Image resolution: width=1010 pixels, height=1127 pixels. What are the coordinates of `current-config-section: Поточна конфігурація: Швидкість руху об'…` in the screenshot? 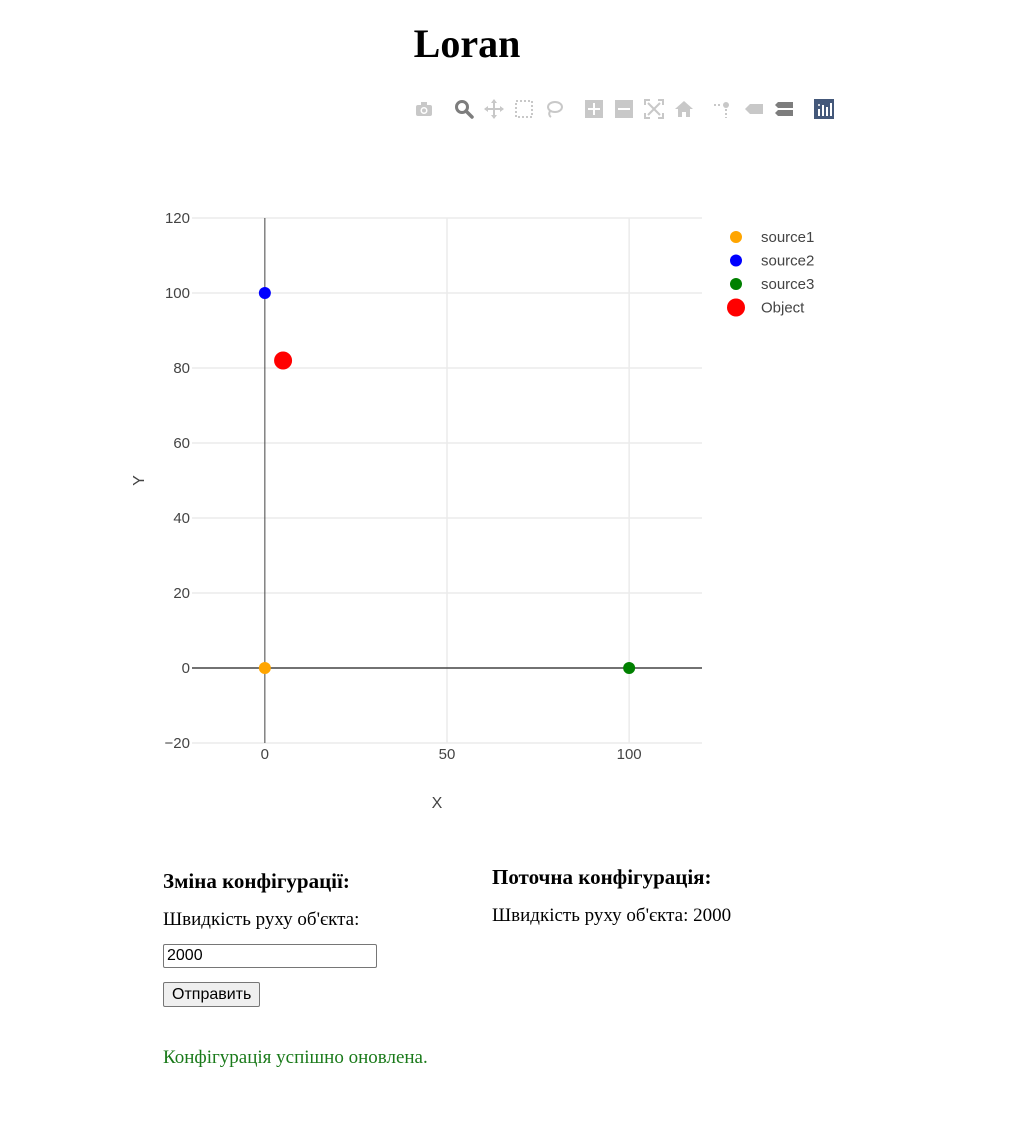 It's located at (692, 896).